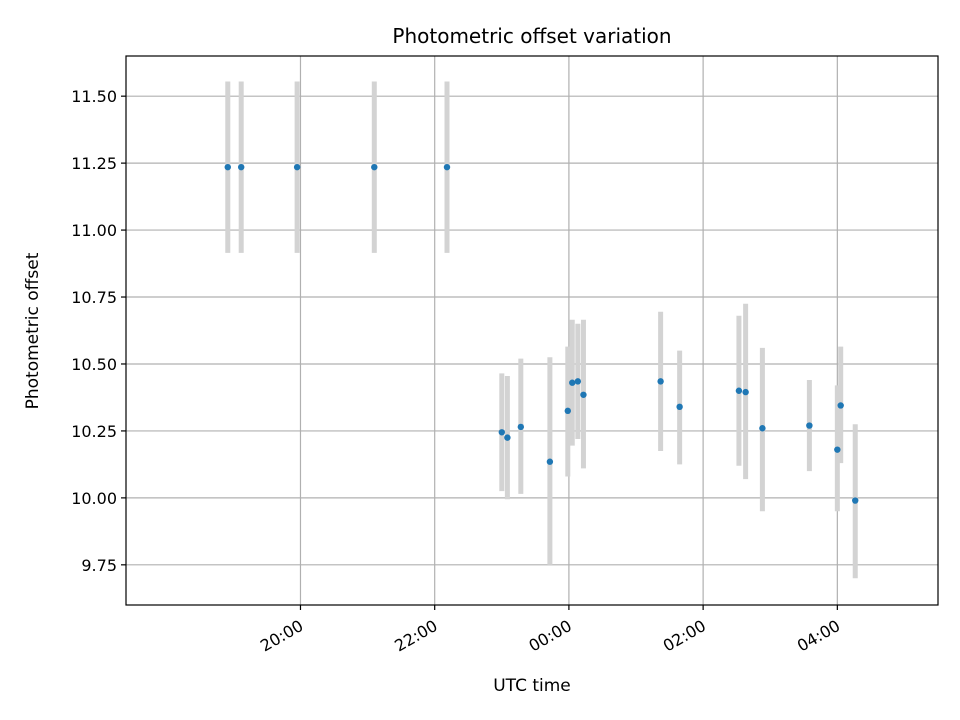 The width and height of the screenshot is (960, 720). Describe the element at coordinates (94, 364) in the screenshot. I see `y-tick-label: 10.50` at that location.